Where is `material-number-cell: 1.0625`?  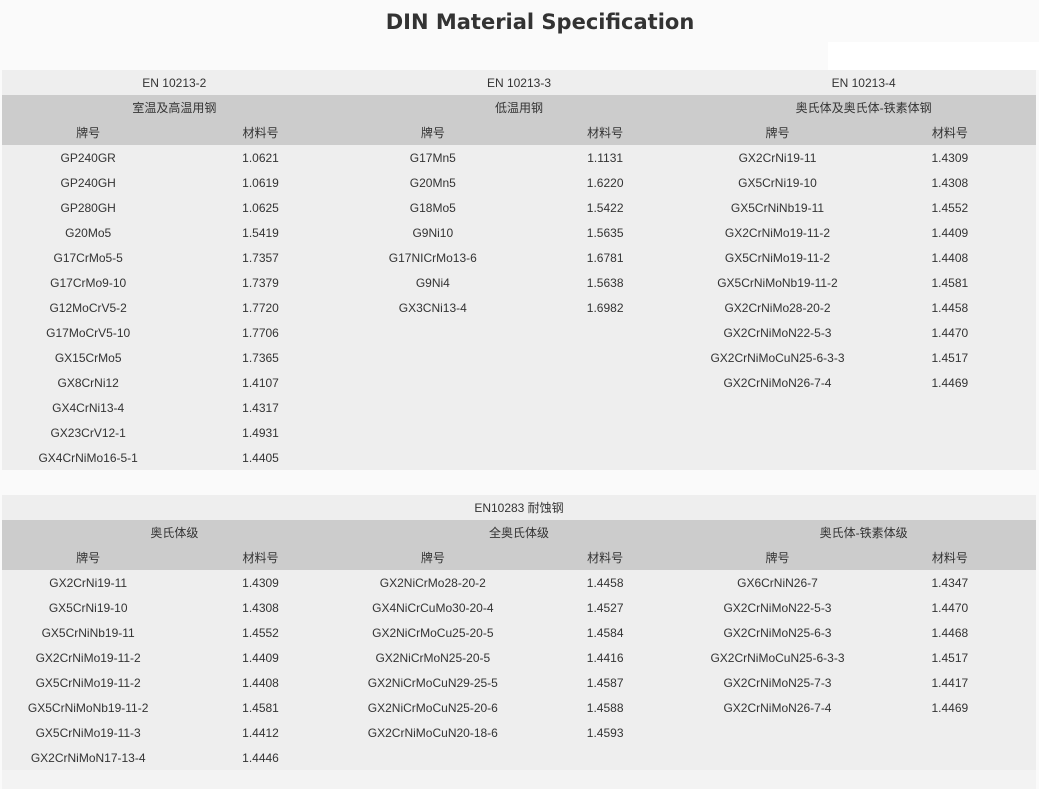
material-number-cell: 1.0625 is located at coordinates (260, 207).